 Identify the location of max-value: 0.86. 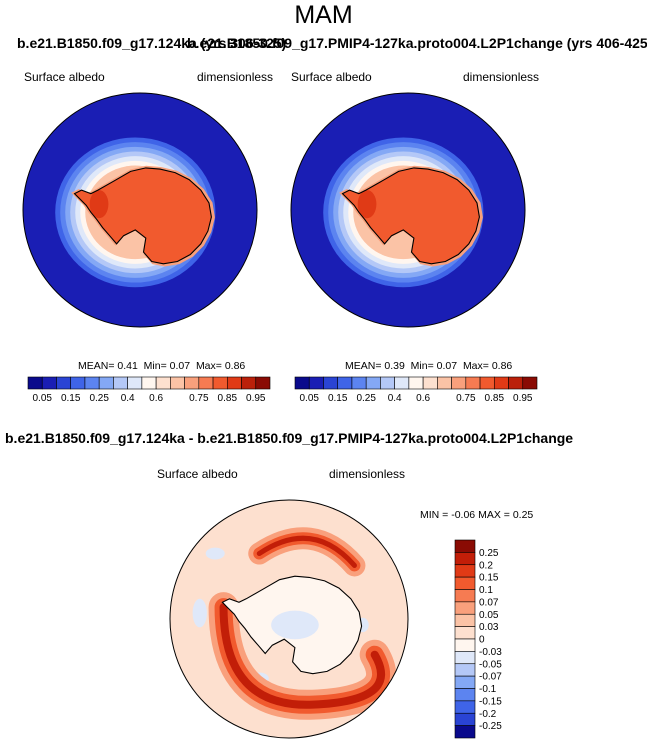
(235, 366).